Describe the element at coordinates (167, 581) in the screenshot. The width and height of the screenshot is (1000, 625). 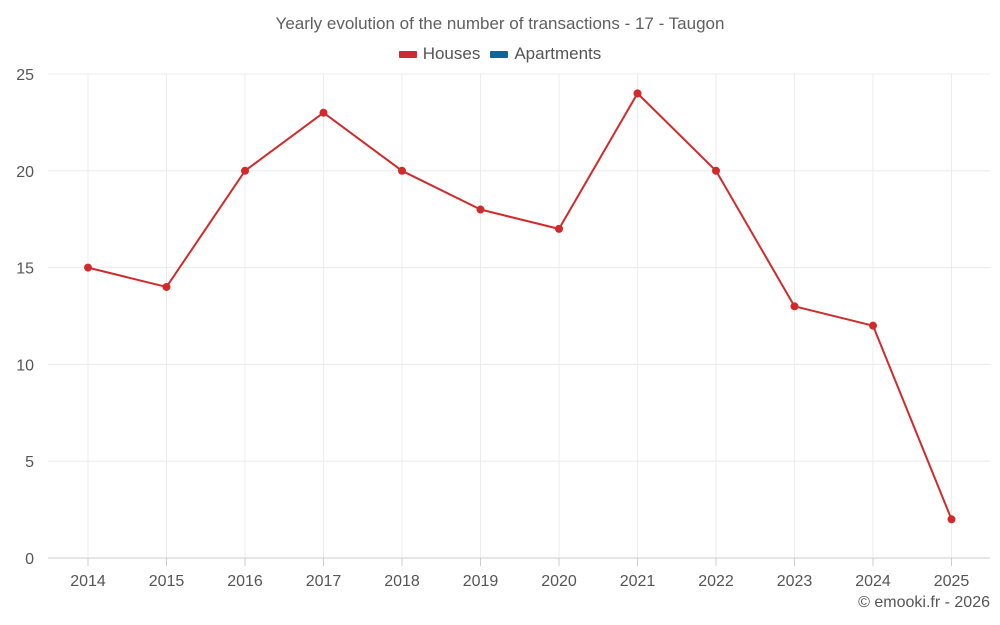
I see `x-tick-label: 2015` at that location.